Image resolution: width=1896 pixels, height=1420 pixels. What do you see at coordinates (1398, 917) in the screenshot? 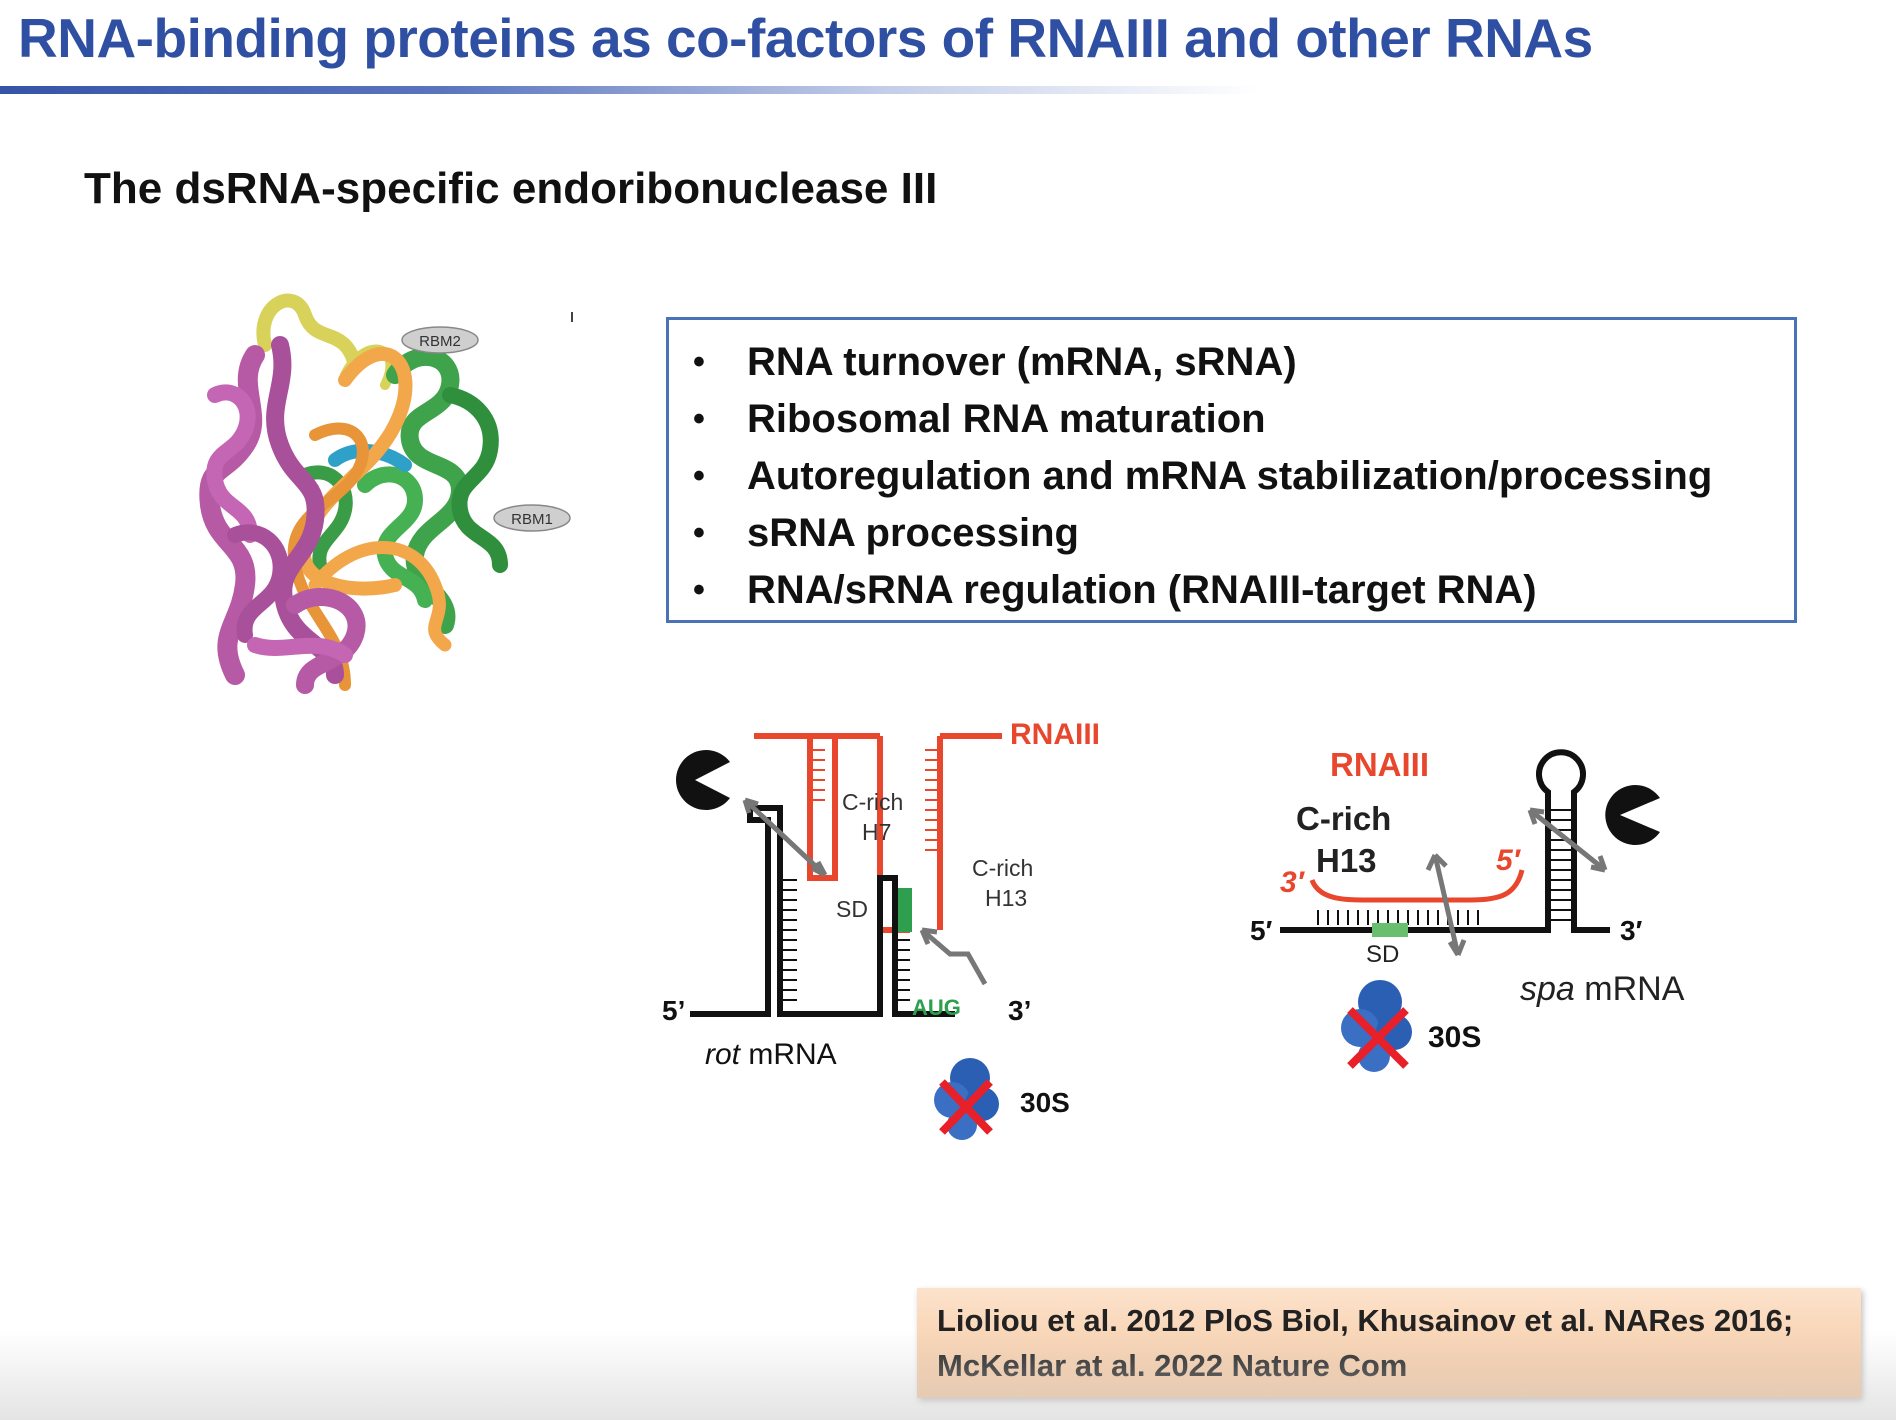
I see `spa-basepairs` at bounding box center [1398, 917].